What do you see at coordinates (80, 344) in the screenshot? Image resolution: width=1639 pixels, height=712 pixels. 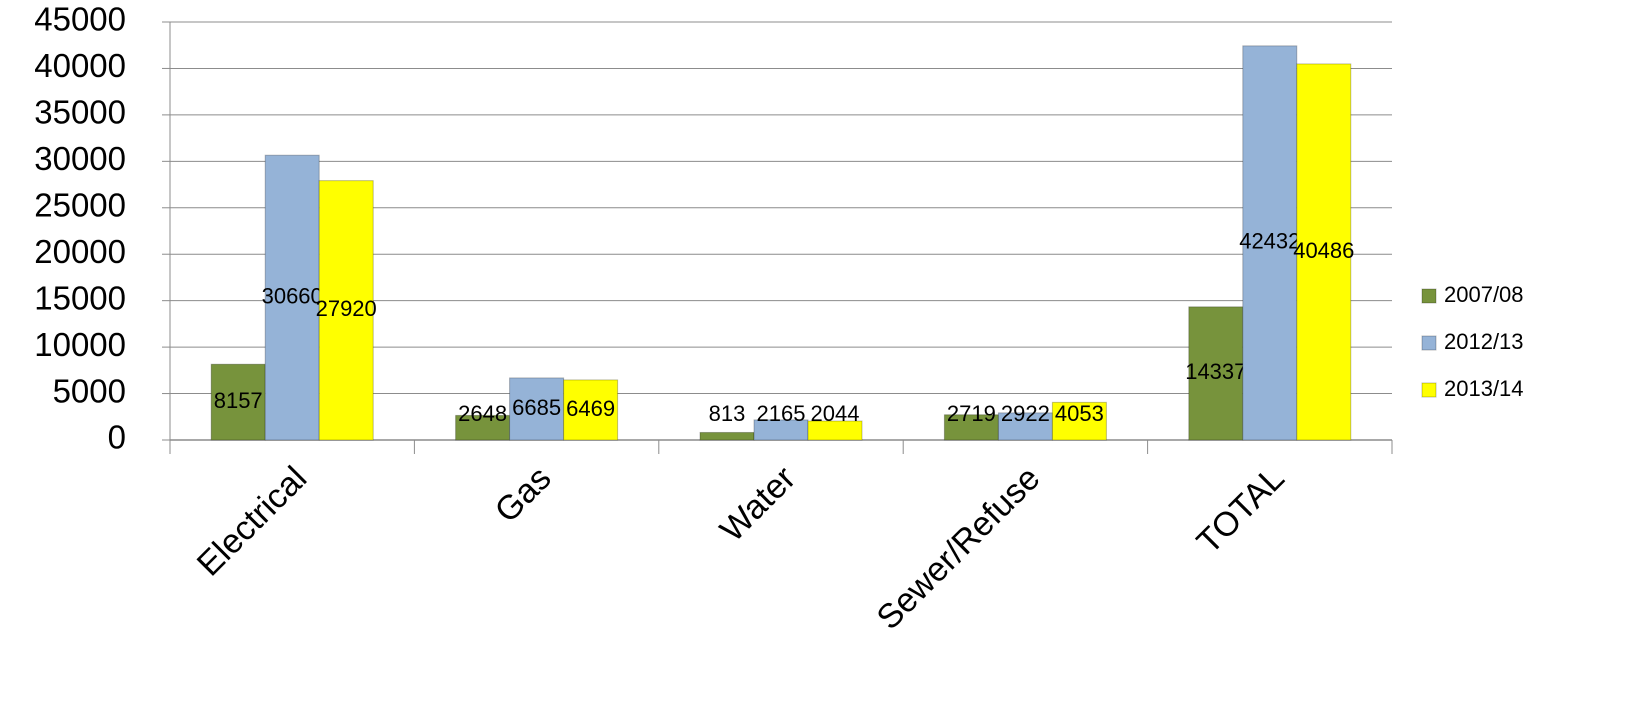 I see `y-tick-label: 10000` at bounding box center [80, 344].